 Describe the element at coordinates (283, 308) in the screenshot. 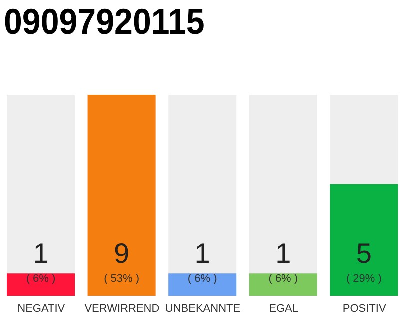

I see `x-tick-label: EGAL` at that location.